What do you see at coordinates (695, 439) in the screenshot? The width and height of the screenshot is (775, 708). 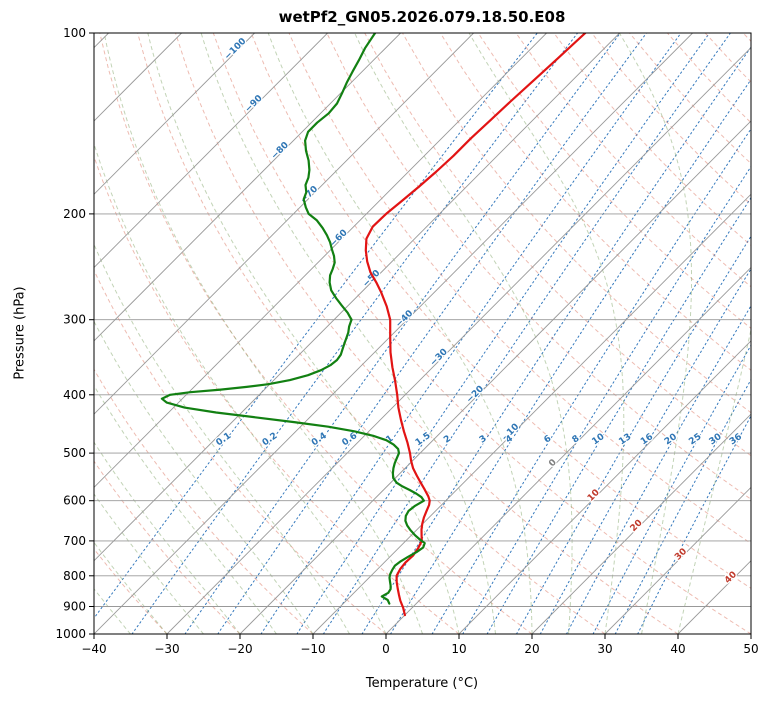 I see `mixing-ratio-label: 25` at bounding box center [695, 439].